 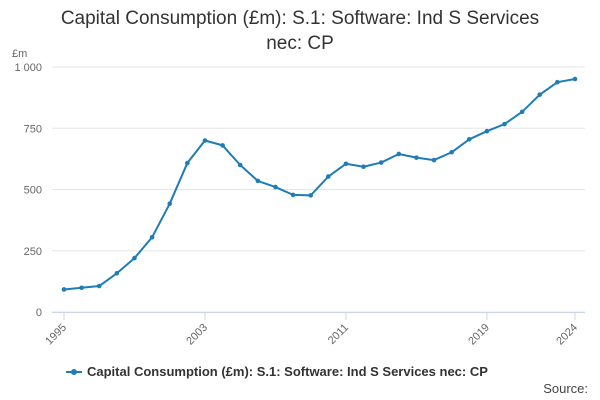 What do you see at coordinates (117, 273) in the screenshot?
I see `data-point-1998` at bounding box center [117, 273].